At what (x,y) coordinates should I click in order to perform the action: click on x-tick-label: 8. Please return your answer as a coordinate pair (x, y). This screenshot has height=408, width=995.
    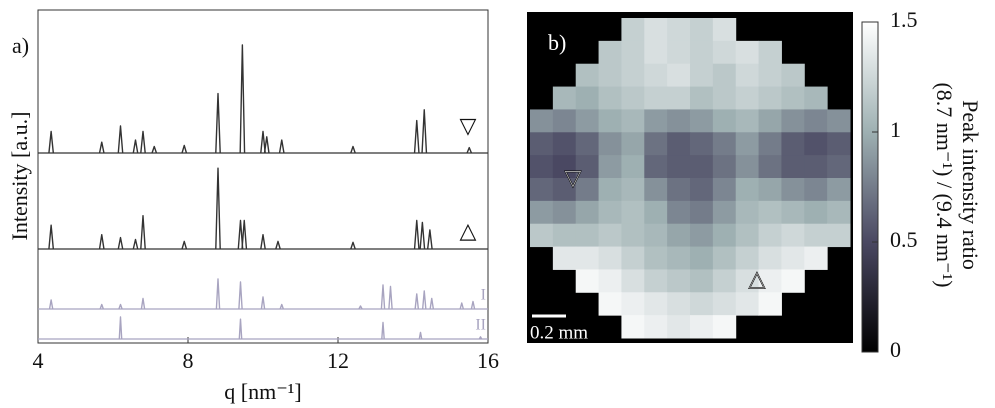
    Looking at the image, I should click on (188, 360).